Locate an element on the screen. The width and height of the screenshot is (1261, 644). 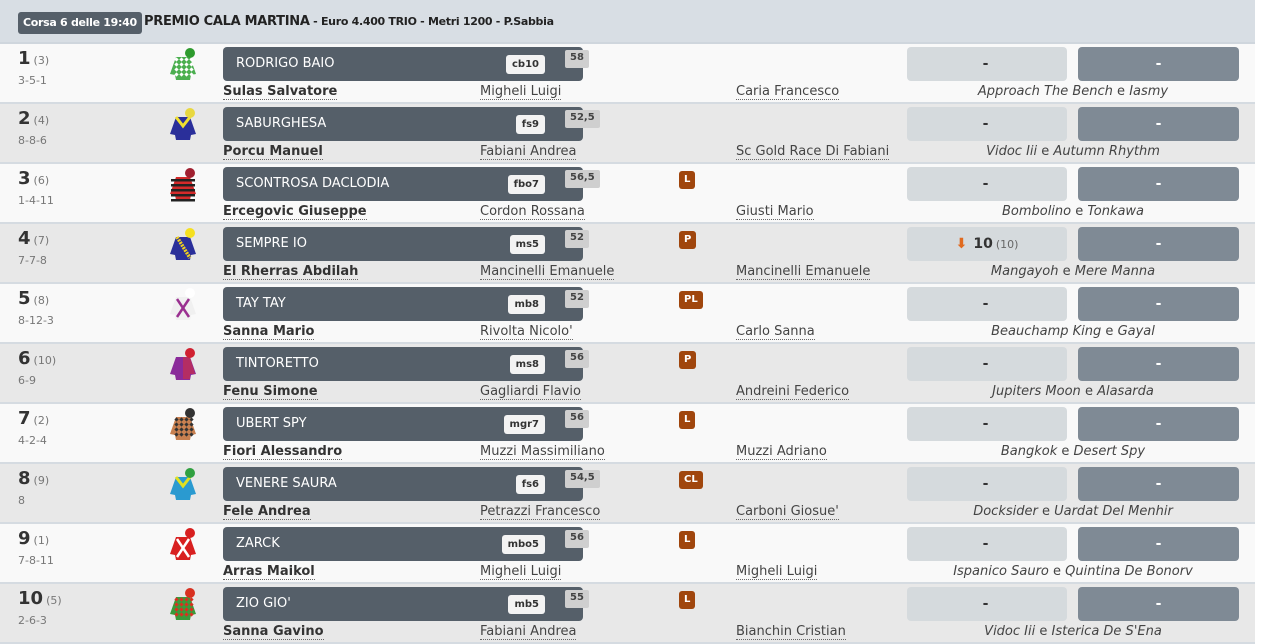
trainer-link: Rivolta Nicolo' is located at coordinates (526, 332).